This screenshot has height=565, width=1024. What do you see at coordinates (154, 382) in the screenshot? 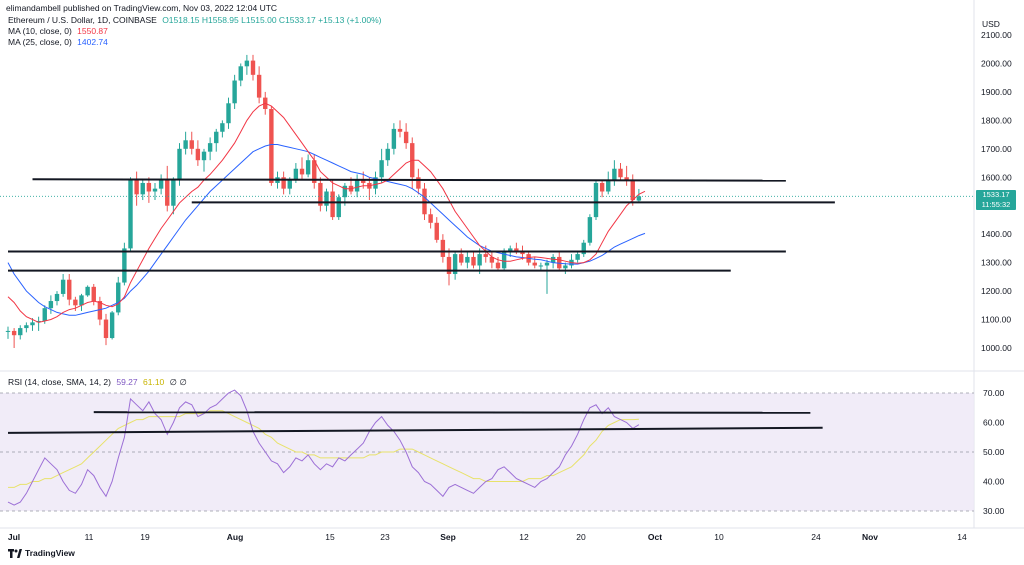
I see `rsi-ma-value: 61.10` at bounding box center [154, 382].